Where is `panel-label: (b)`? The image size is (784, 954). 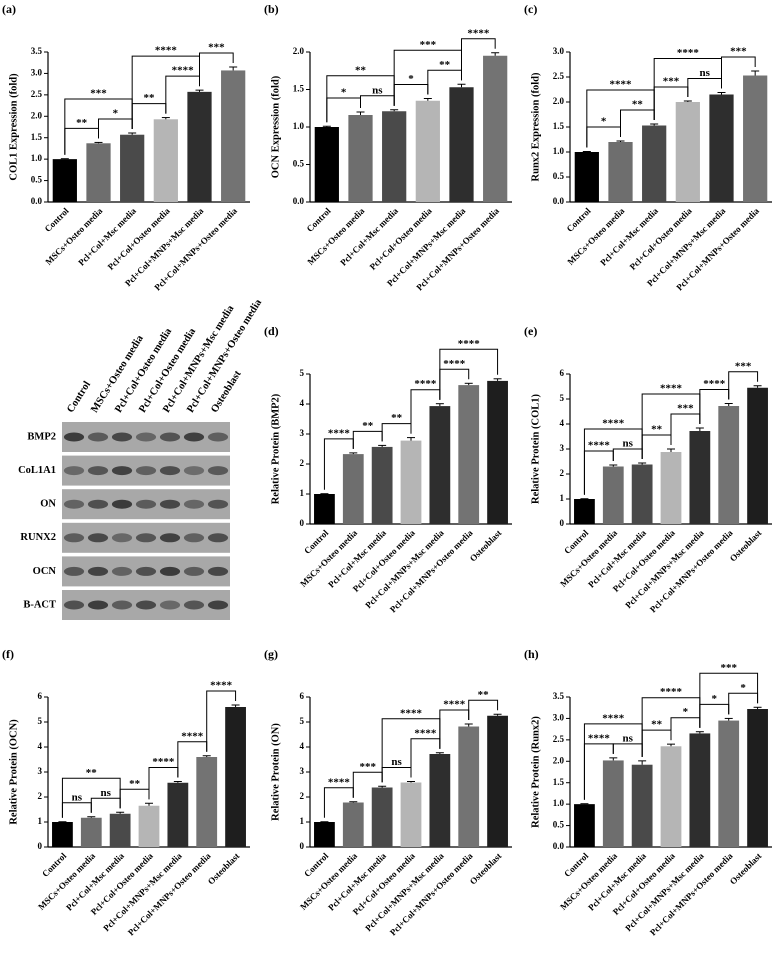
panel-label: (b) is located at coordinates (271, 9).